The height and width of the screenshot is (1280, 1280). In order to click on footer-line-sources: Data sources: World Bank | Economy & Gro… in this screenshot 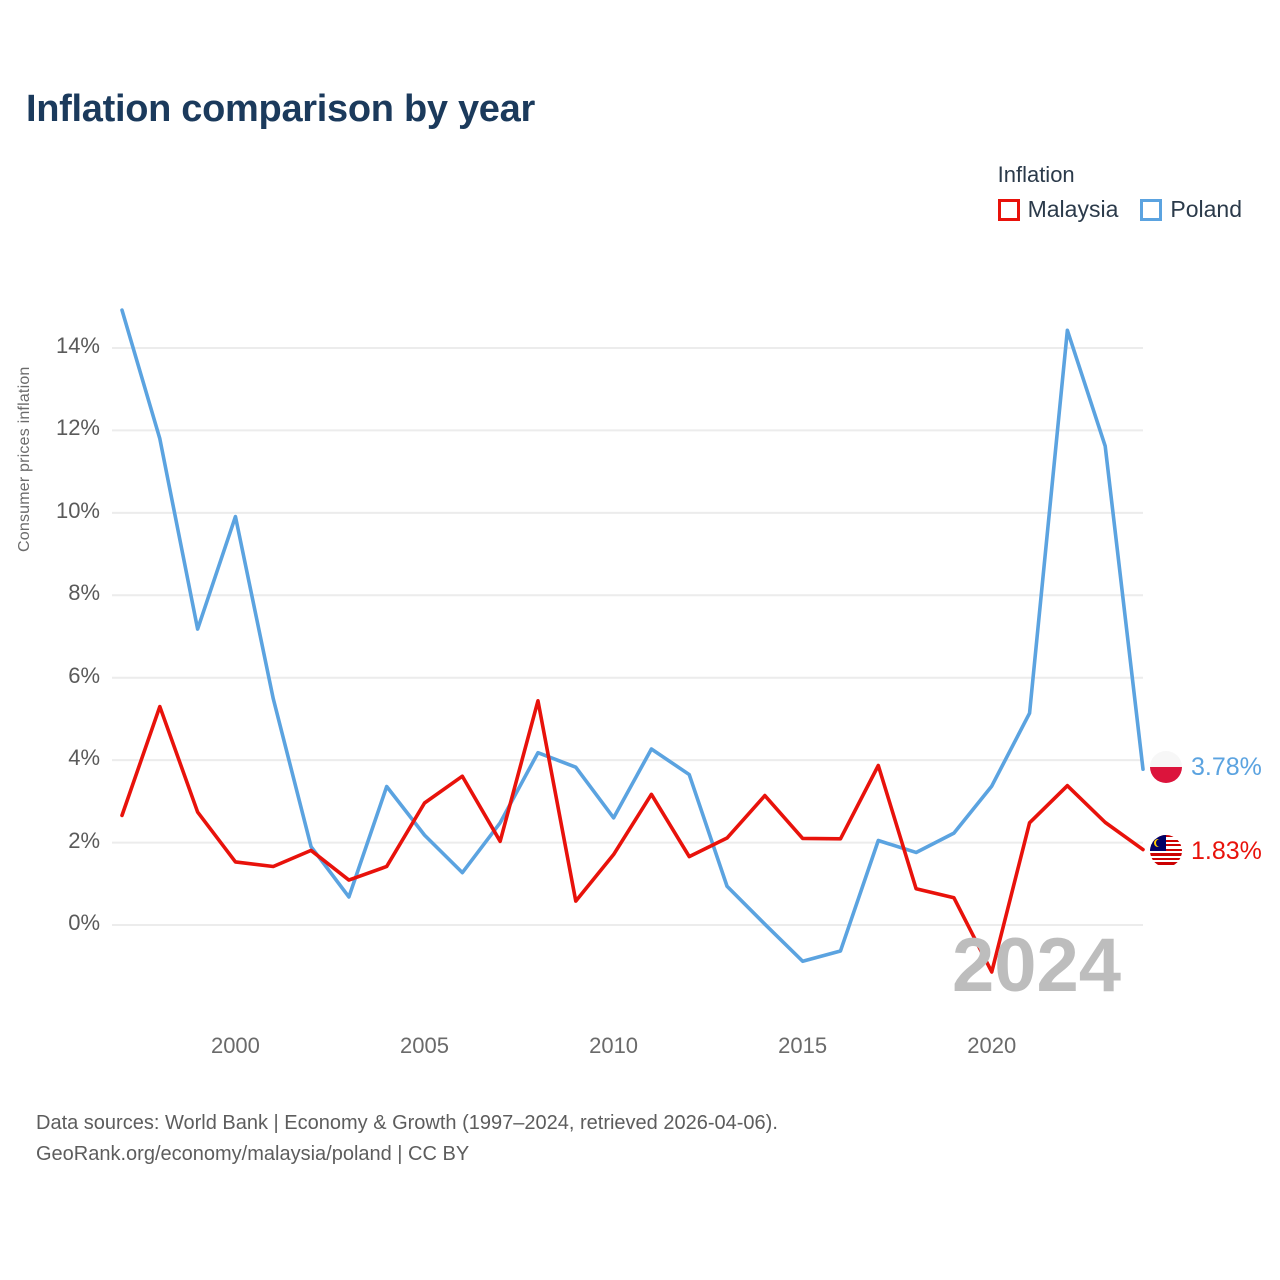, I will do `click(407, 1123)`.